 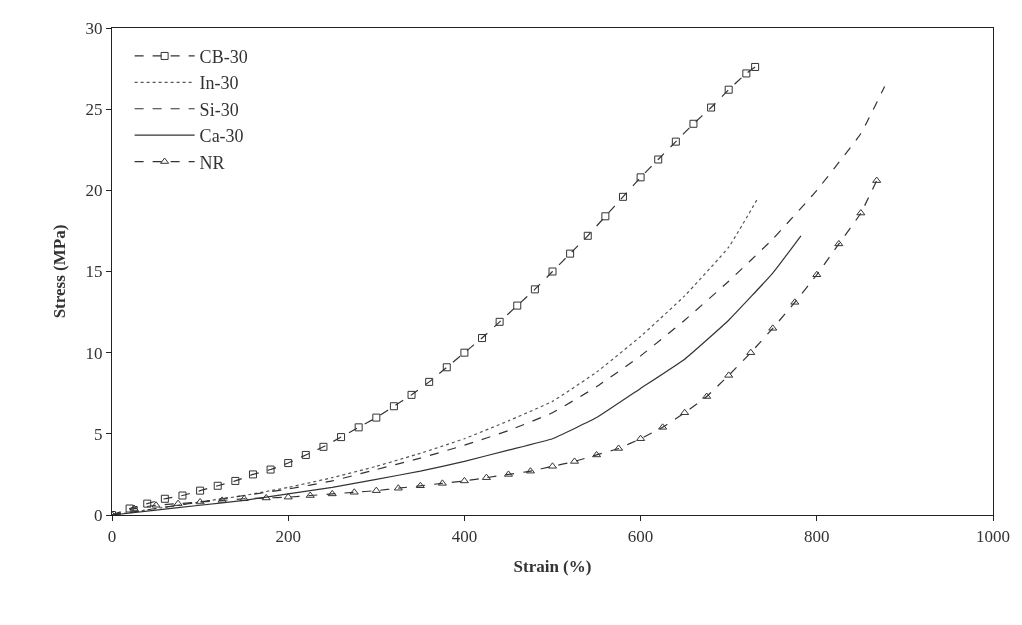 I want to click on x-tick-label: 200, so click(x=288, y=536).